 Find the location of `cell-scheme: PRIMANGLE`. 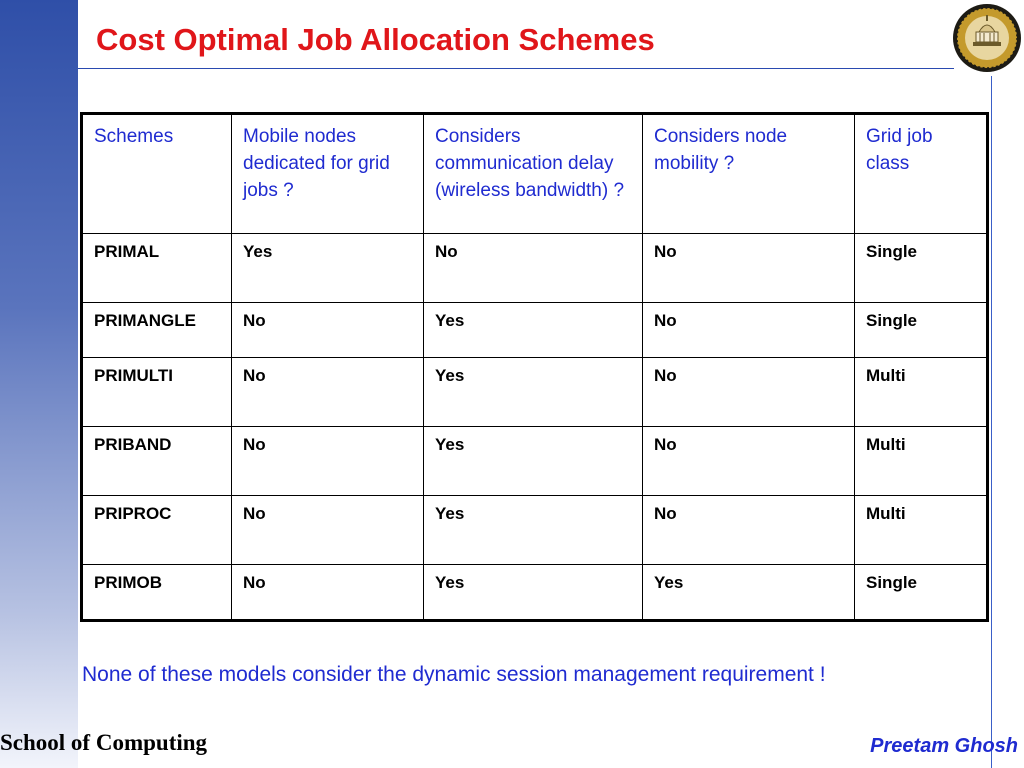

cell-scheme: PRIMANGLE is located at coordinates (156, 330).